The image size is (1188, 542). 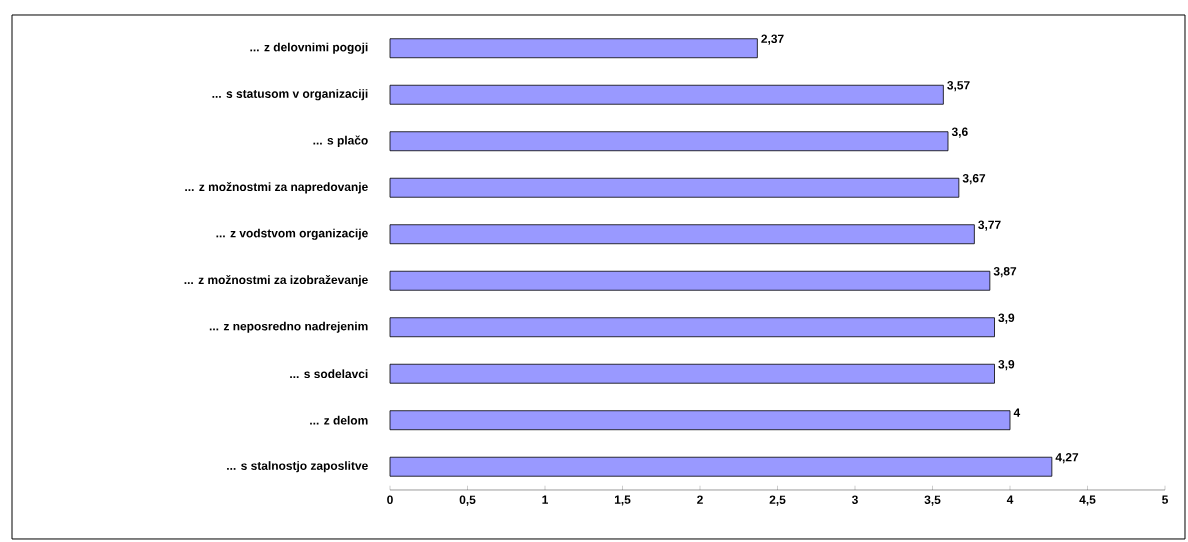 What do you see at coordinates (854, 499) in the screenshot?
I see `x-tick-label: 3` at bounding box center [854, 499].